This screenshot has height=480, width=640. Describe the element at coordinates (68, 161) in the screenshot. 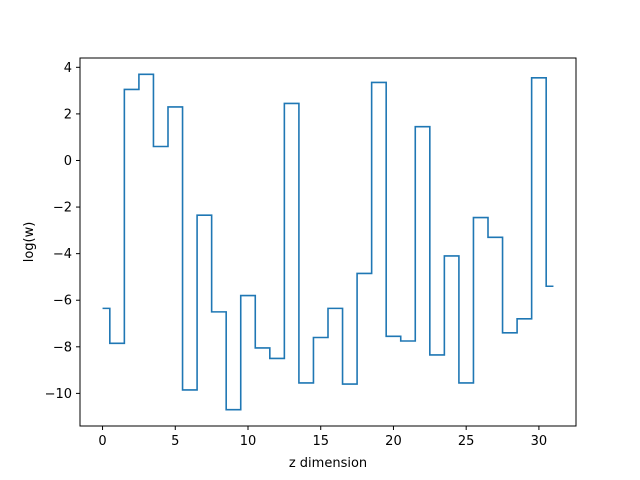

I see `y-tick-label: 0` at that location.